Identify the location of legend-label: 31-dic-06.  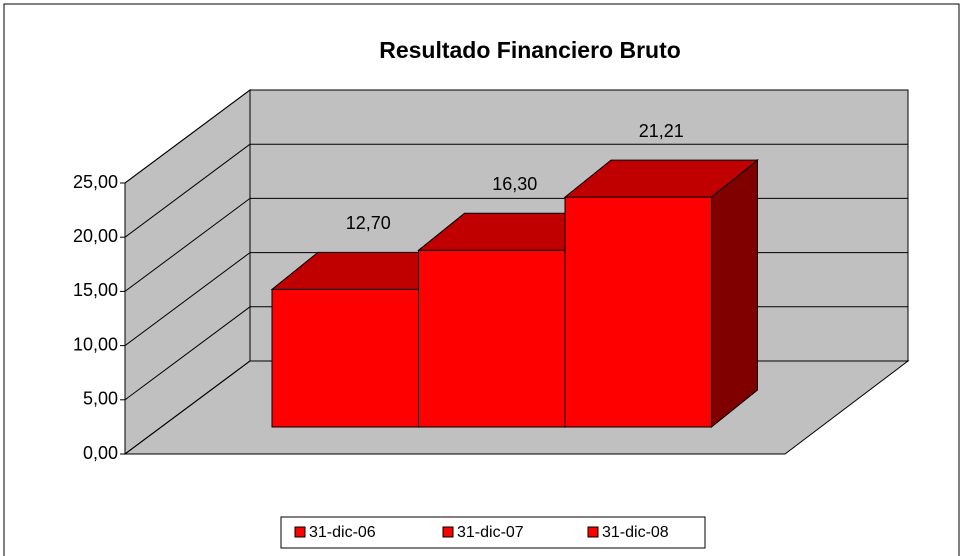
(342, 532).